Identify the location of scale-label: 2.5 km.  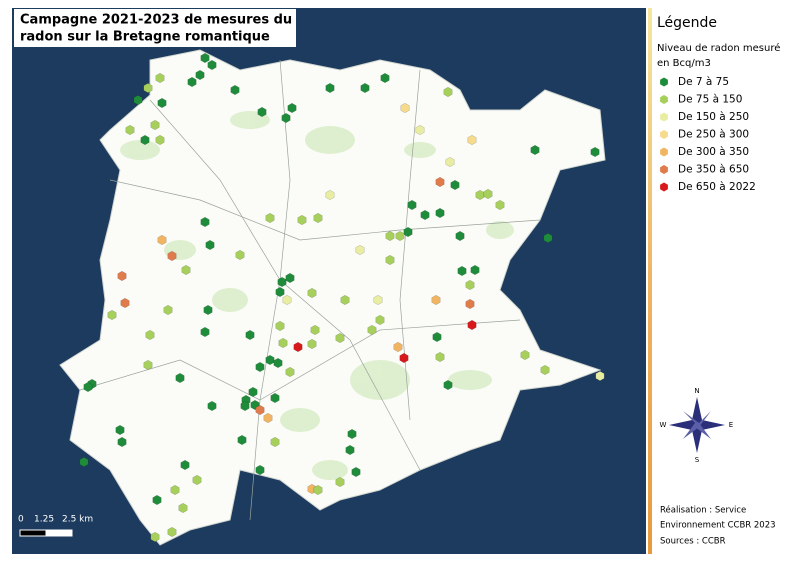
(77, 520).